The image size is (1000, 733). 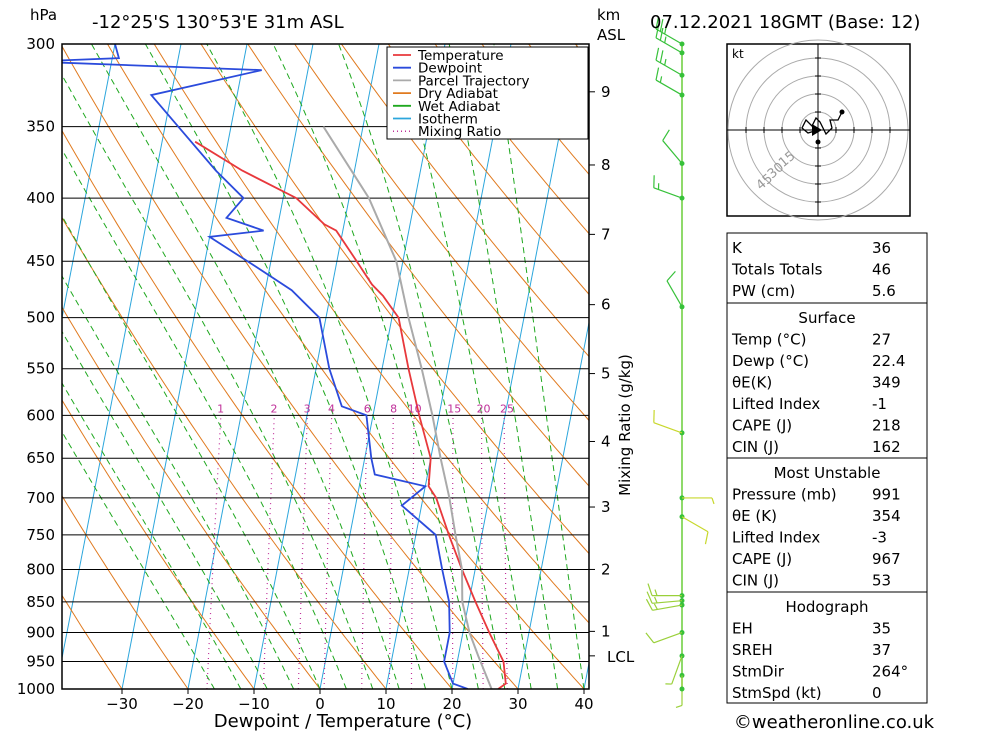 I want to click on header-datetime: 07.12.2021 18GMT (Base: 12), so click(x=785, y=22).